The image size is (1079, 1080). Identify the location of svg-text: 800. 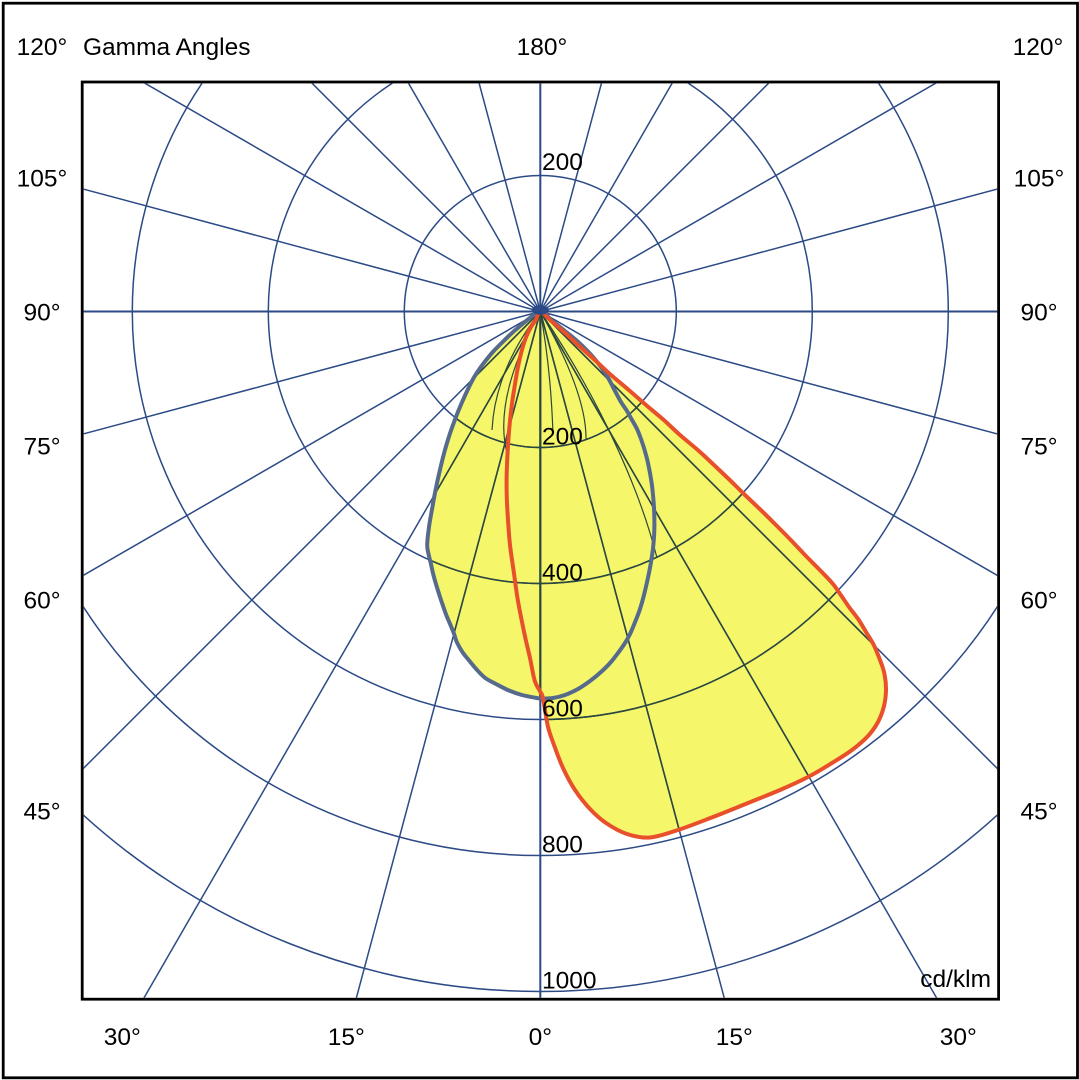
(562, 845).